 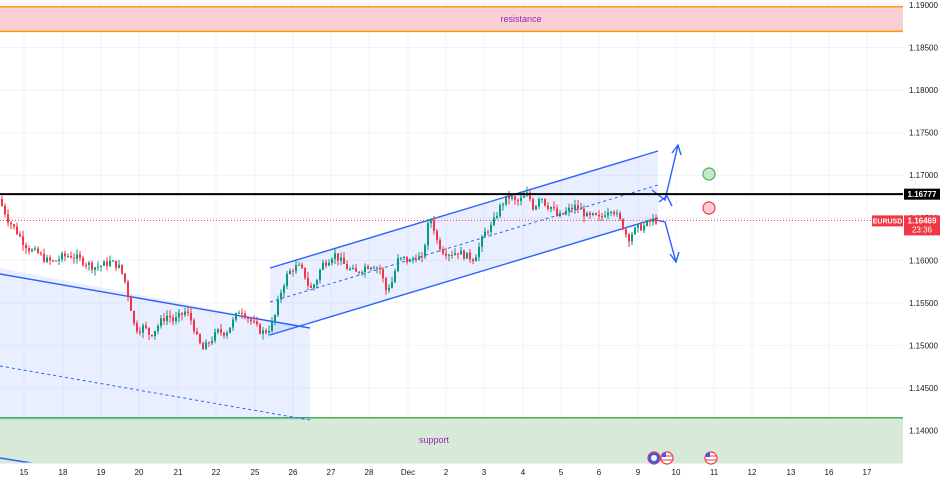 What do you see at coordinates (464, 243) in the screenshot?
I see `rising-channel-mid-line` at bounding box center [464, 243].